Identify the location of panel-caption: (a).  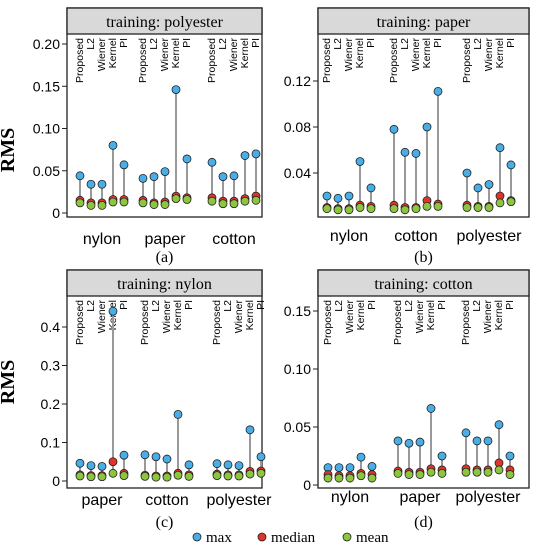
(165, 257).